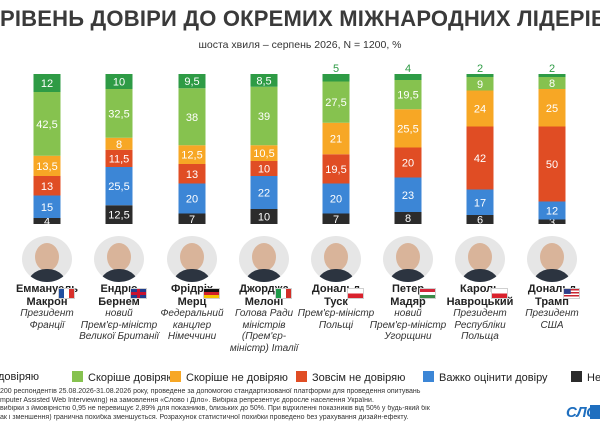  Describe the element at coordinates (229, 377) in the screenshot. I see `legend-item-rather-distrust: Скоріше не довіряю` at that location.